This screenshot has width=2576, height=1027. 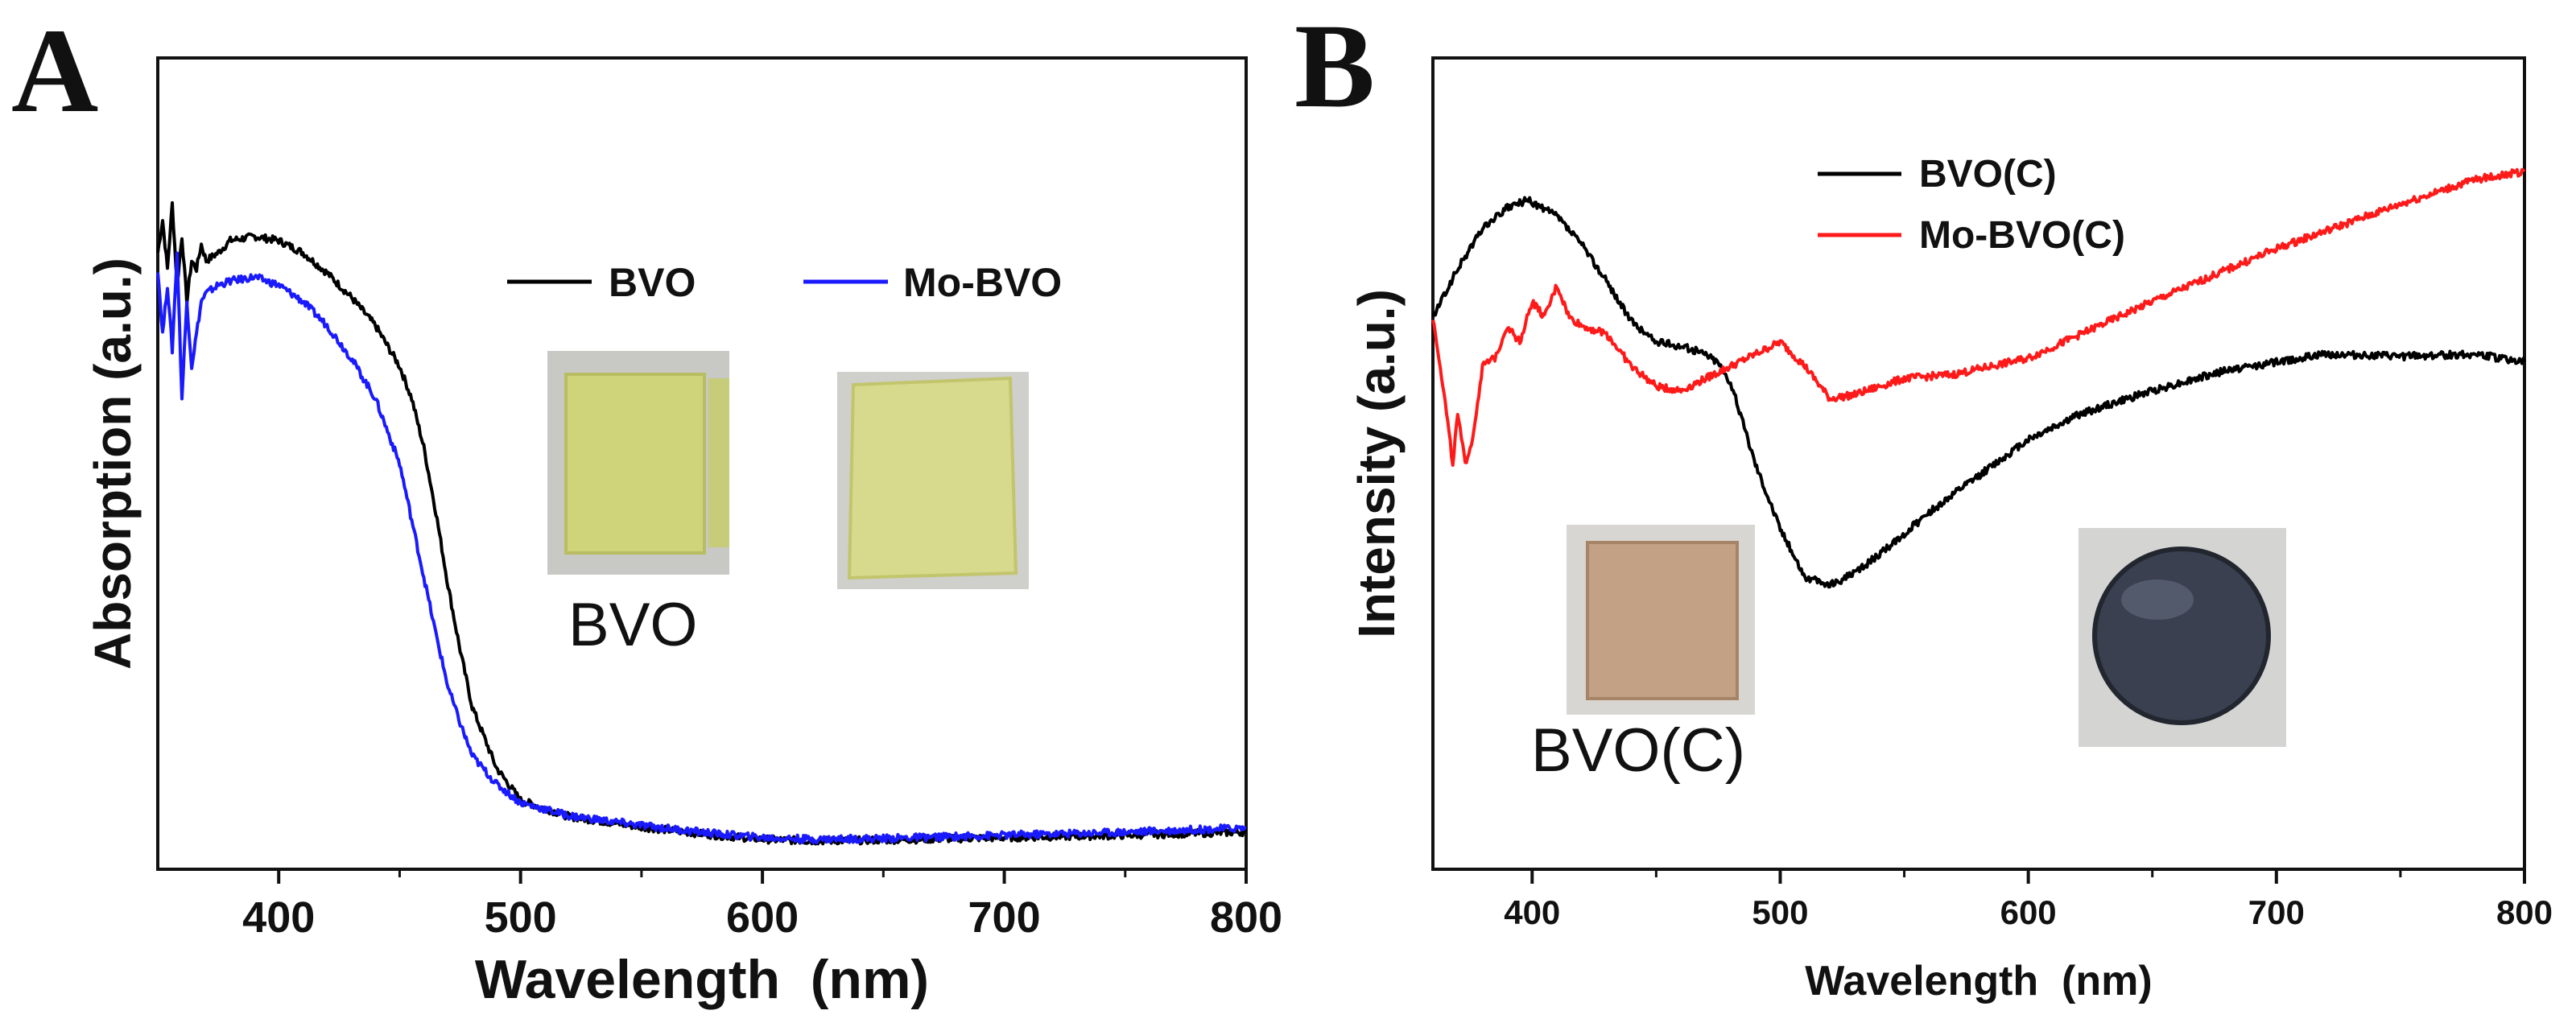 What do you see at coordinates (784, 282) in the screenshot?
I see `panel-a-legend: BVO Mo-BVO` at bounding box center [784, 282].